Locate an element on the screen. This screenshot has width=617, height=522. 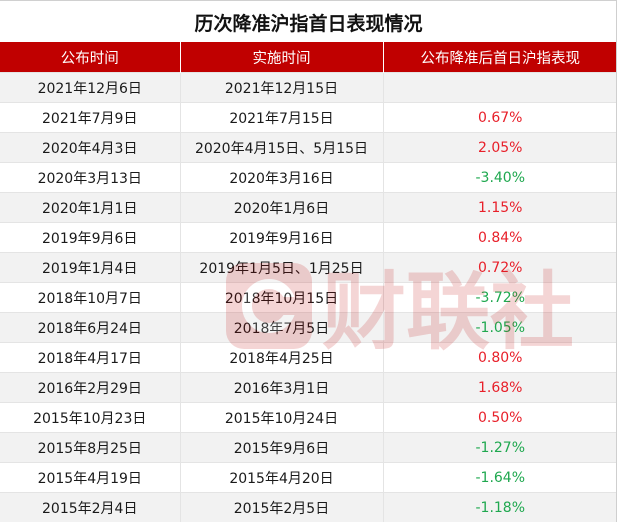
implemented-cell: 2015年9月6日 is located at coordinates (281, 447).